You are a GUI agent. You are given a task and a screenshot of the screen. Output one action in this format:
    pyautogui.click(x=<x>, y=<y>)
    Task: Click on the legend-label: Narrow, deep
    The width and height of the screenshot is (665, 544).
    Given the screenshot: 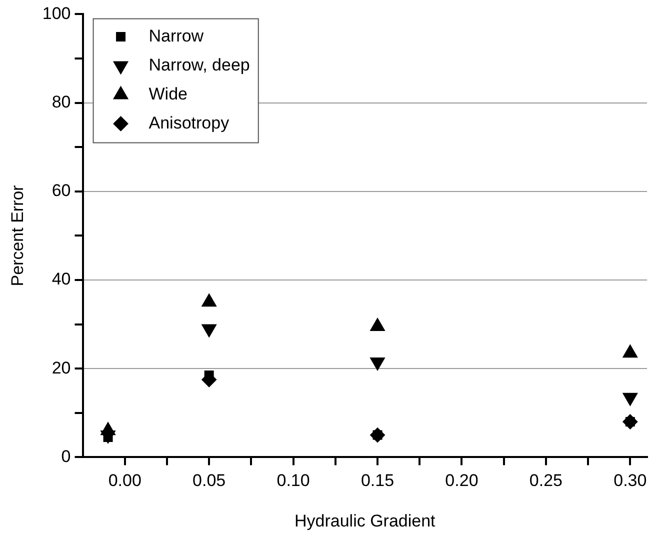 What is the action you would take?
    pyautogui.click(x=199, y=64)
    